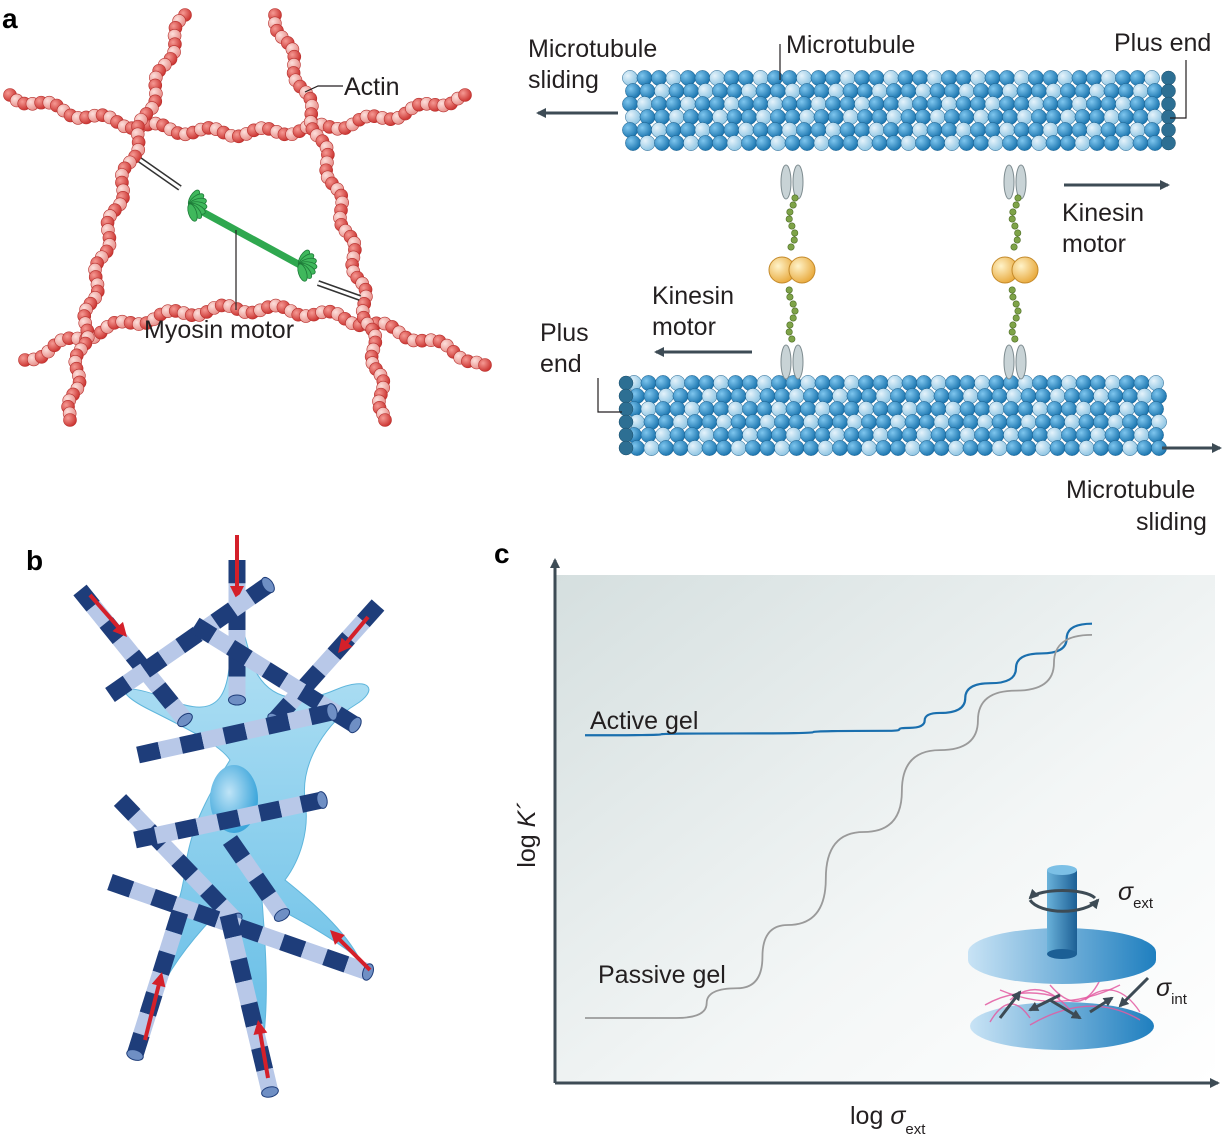  Describe the element at coordinates (323, 89) in the screenshot. I see `actin-leader` at that location.